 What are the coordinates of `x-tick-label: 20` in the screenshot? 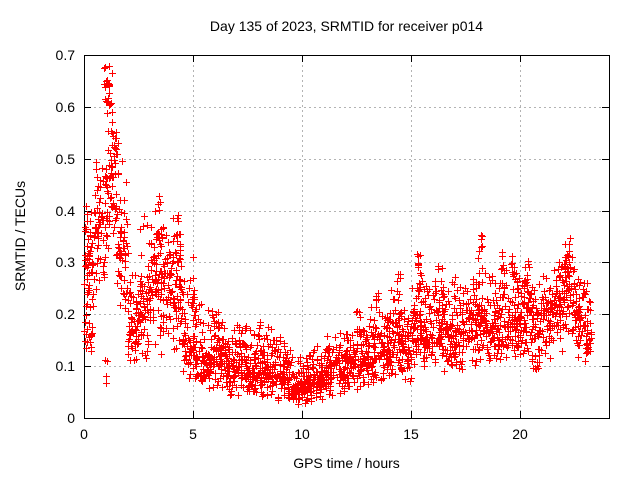 It's located at (520, 434).